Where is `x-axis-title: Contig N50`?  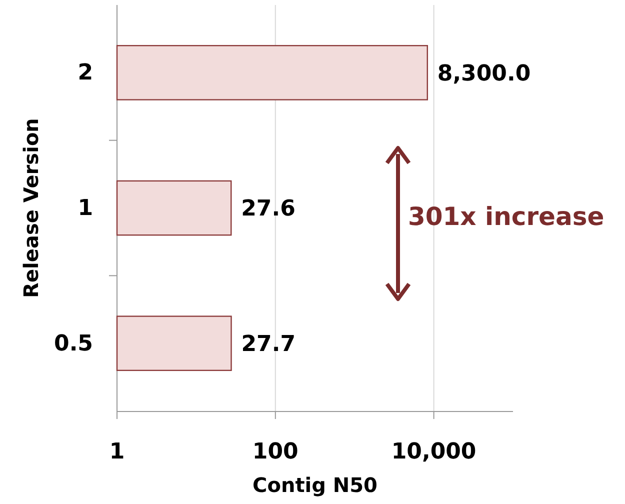
x-axis-title: Contig N50 is located at coordinates (315, 485).